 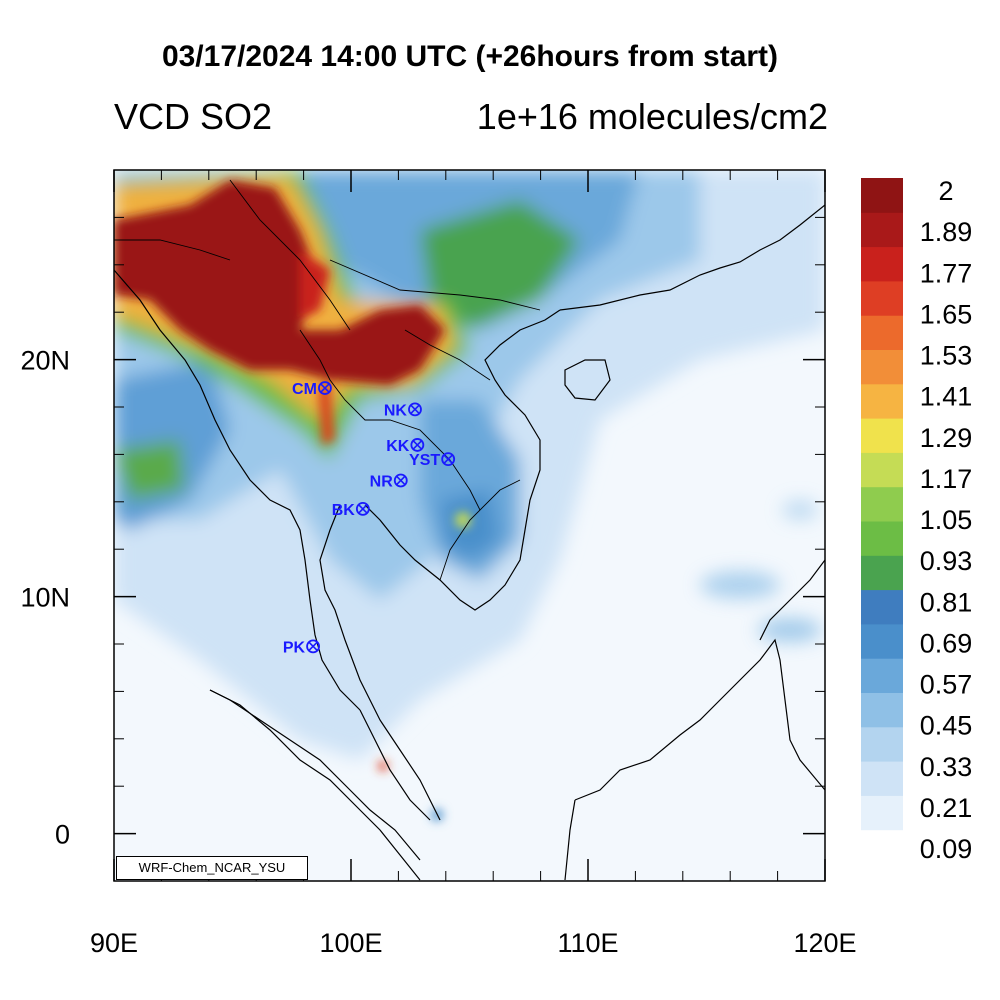 I want to click on variable-label: VCD SO2, so click(x=193, y=116).